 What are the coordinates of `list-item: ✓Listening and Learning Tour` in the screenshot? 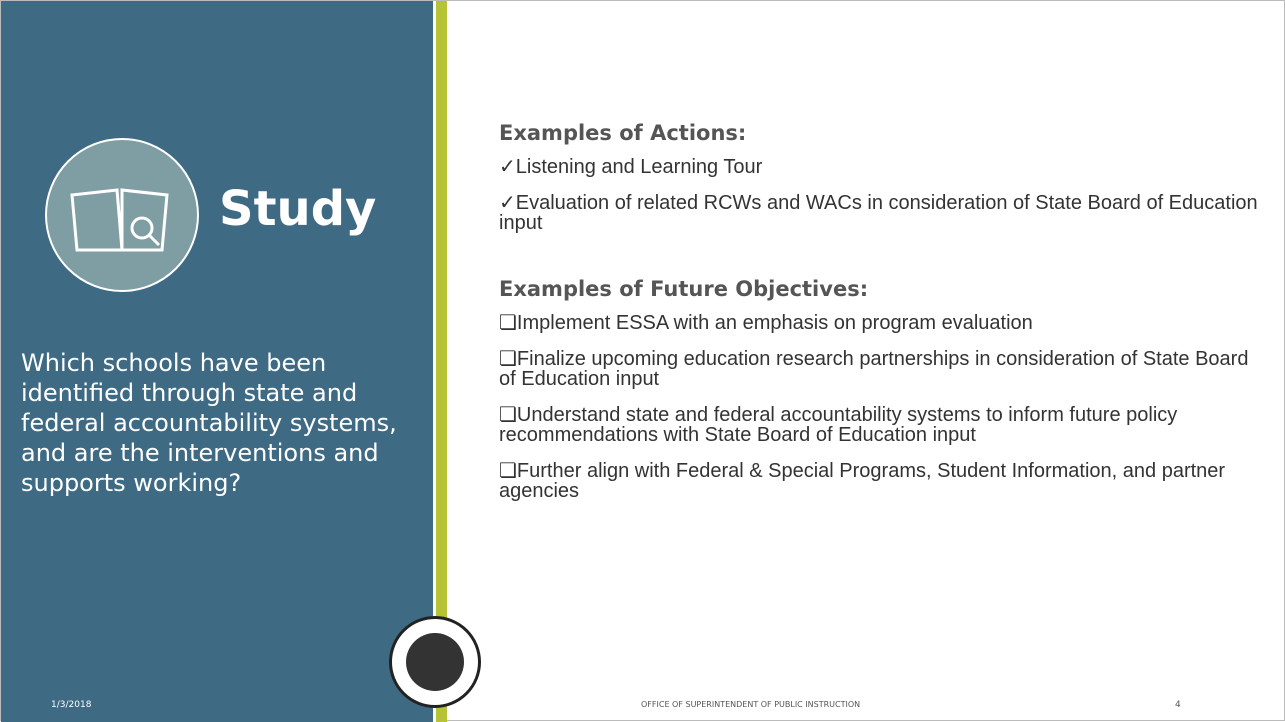 It's located at (631, 167).